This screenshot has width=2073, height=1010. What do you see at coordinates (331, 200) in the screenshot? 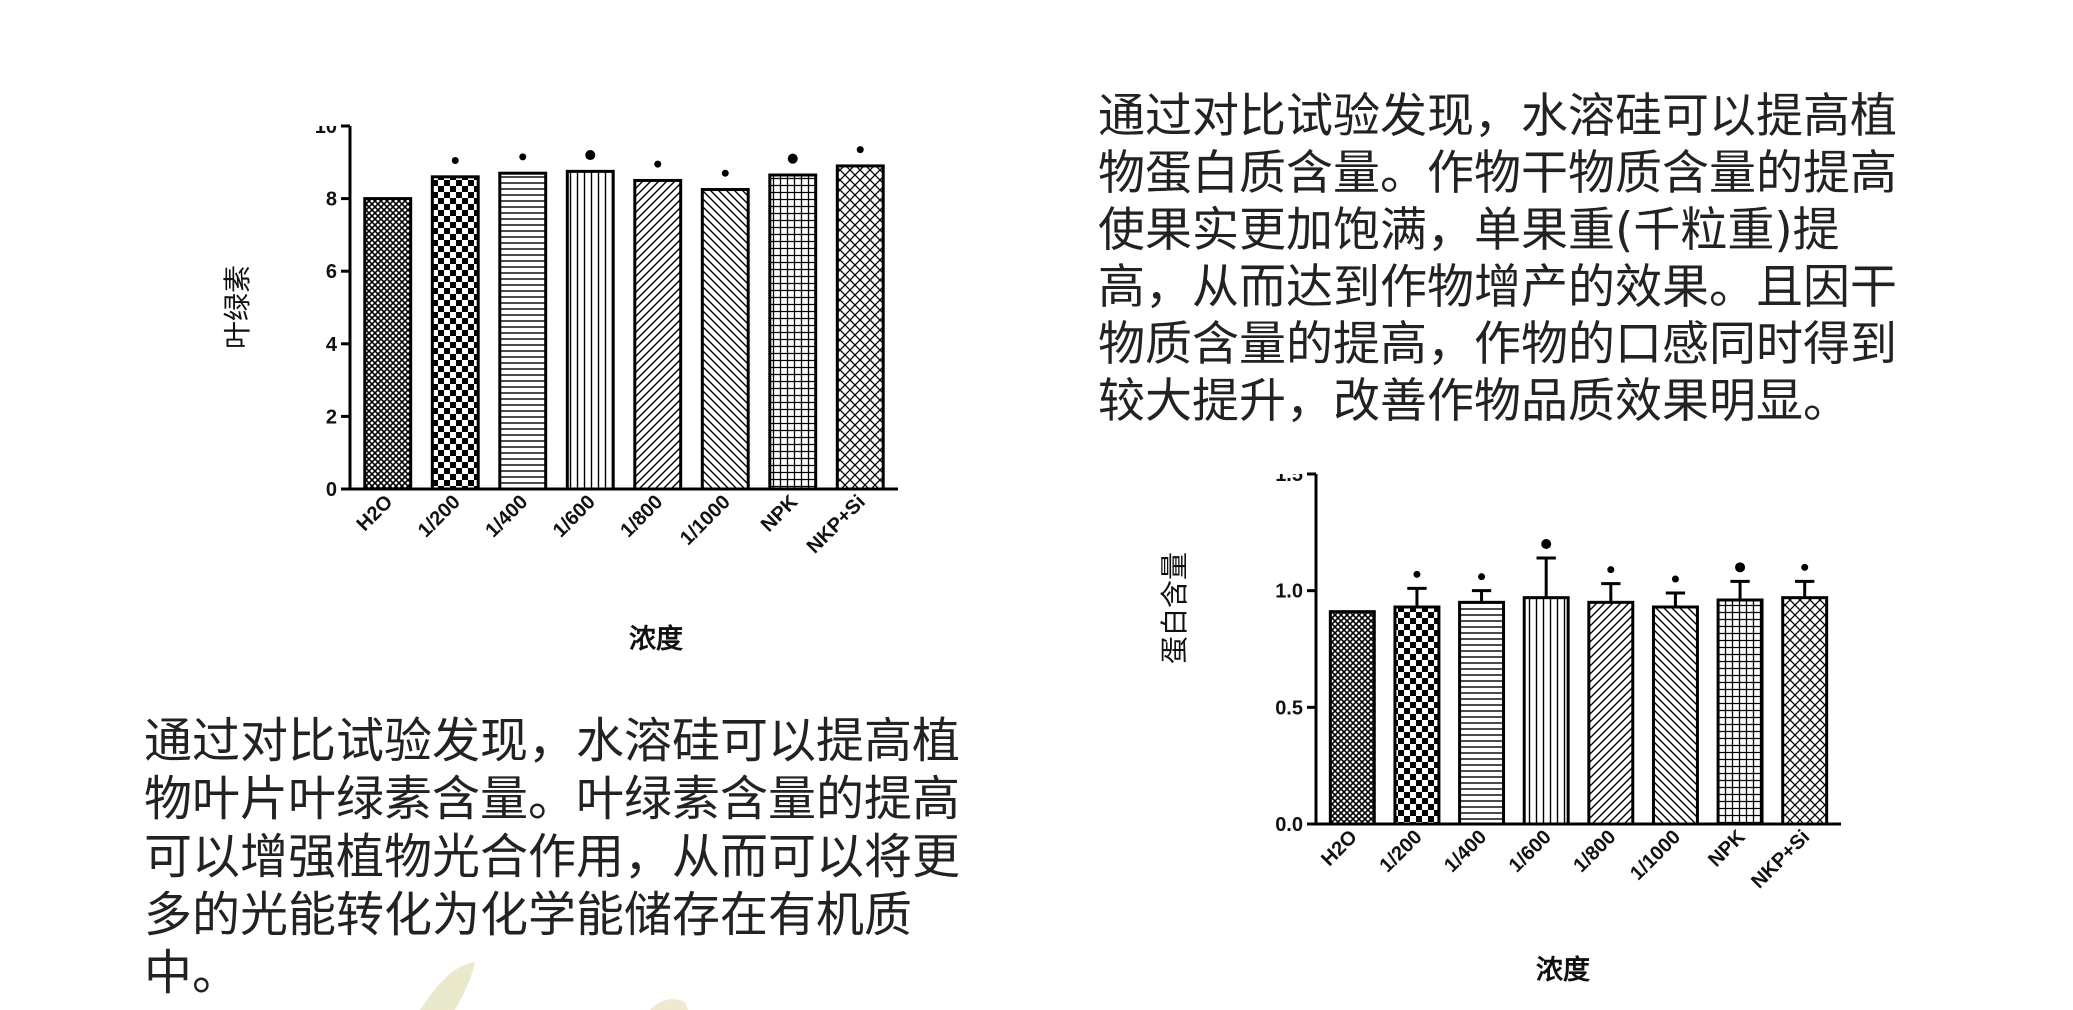
I see `y-tick-label: 8` at bounding box center [331, 200].